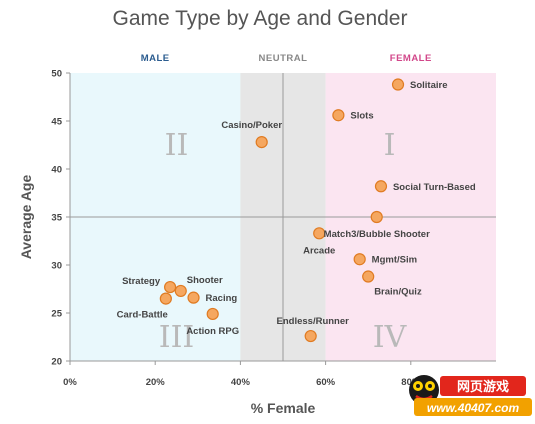 This screenshot has height=424, width=535. Describe the element at coordinates (260, 18) in the screenshot. I see `chart-title: Game Type by Age and Gender` at that location.